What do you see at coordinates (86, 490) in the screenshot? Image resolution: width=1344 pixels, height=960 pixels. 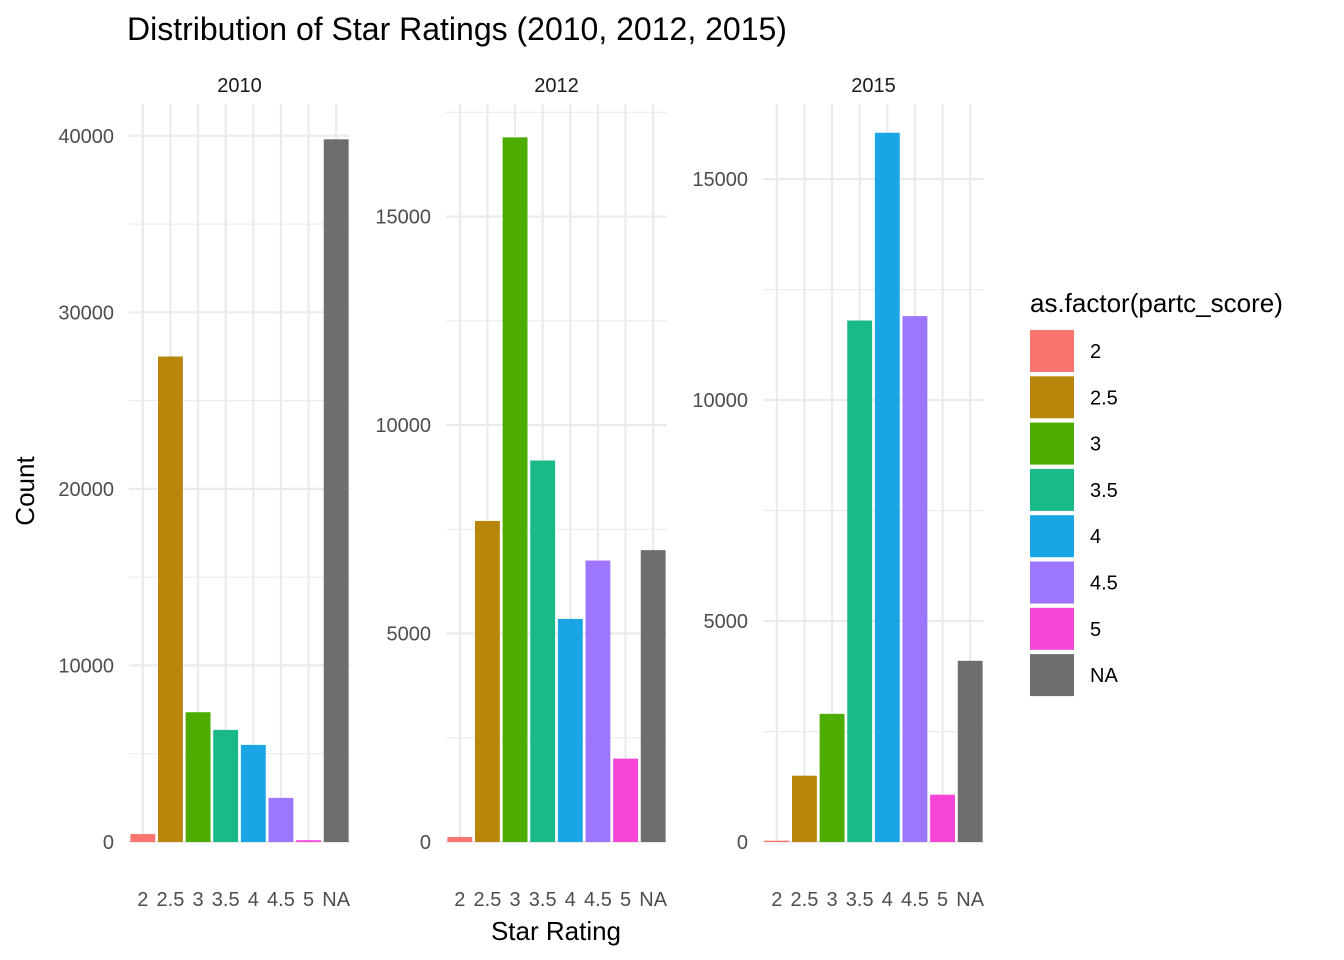 I see `y-tick-label: 20000` at bounding box center [86, 490].